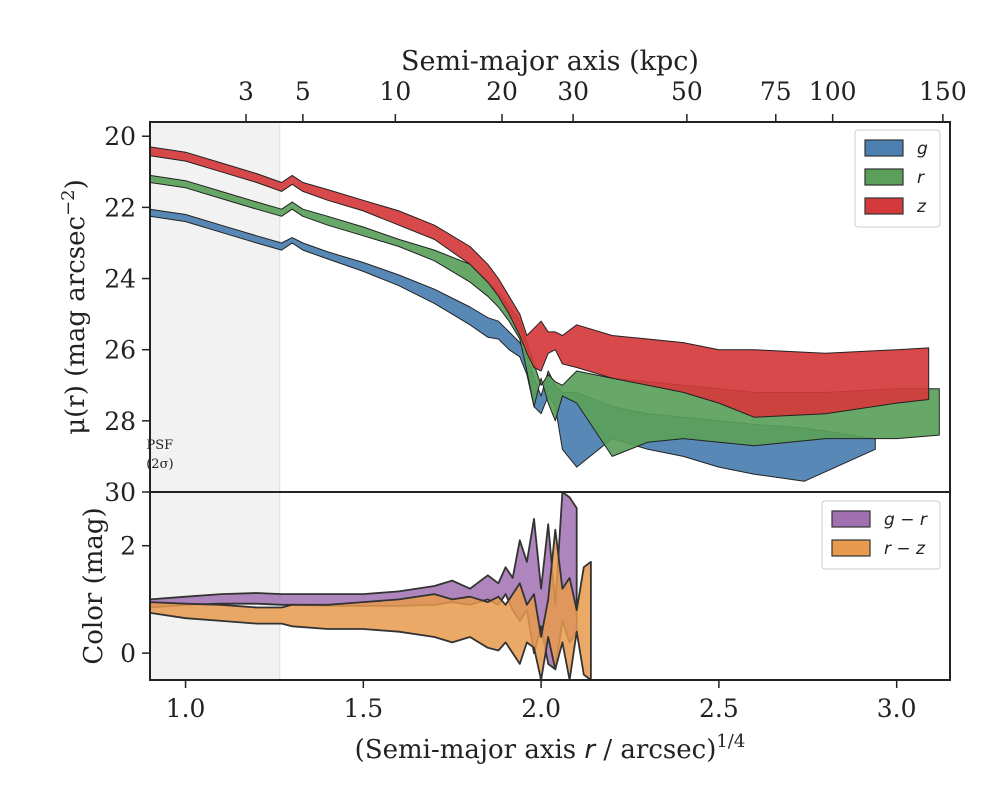 This screenshot has height=800, width=1000. I want to click on kpc-tick-label: 50, so click(687, 91).